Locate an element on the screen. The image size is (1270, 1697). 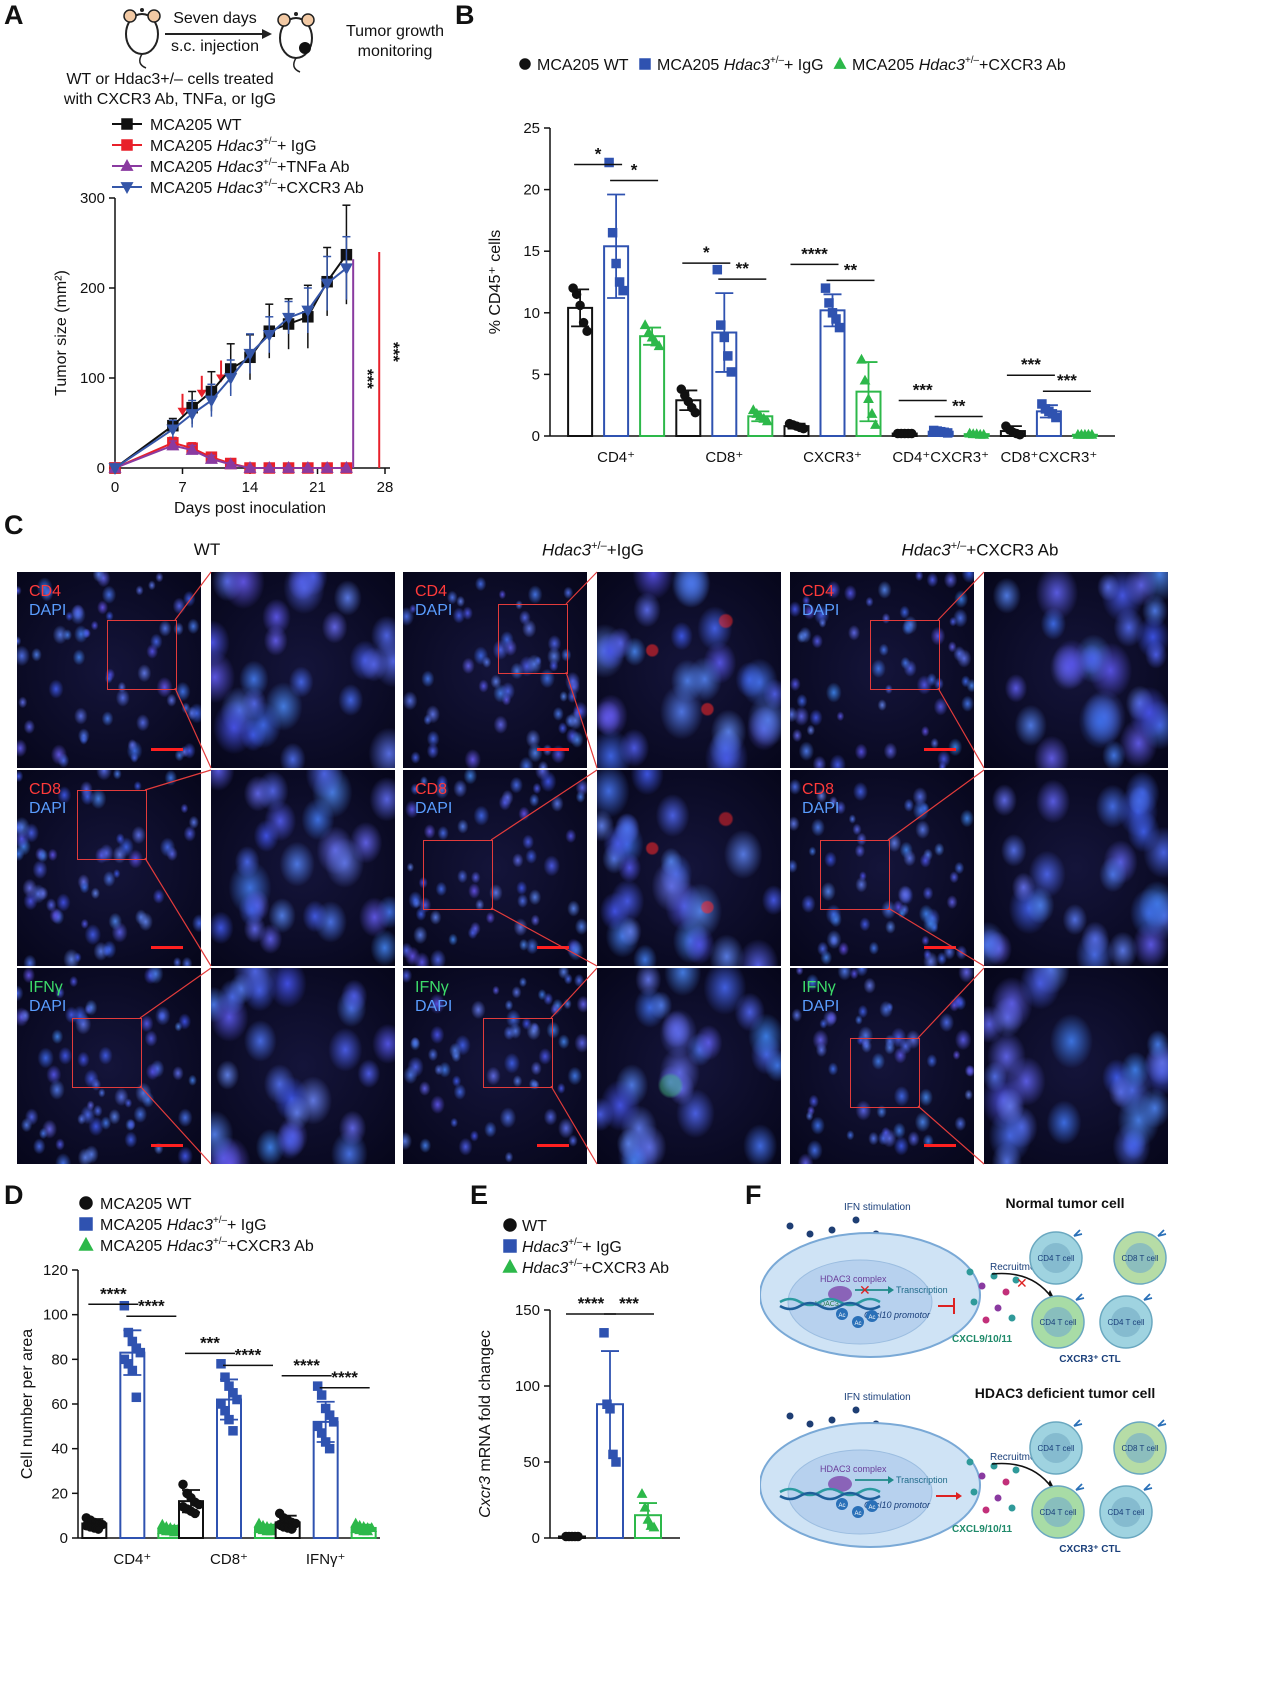
arrow-top-label: Seven days is located at coordinates (215, 18).